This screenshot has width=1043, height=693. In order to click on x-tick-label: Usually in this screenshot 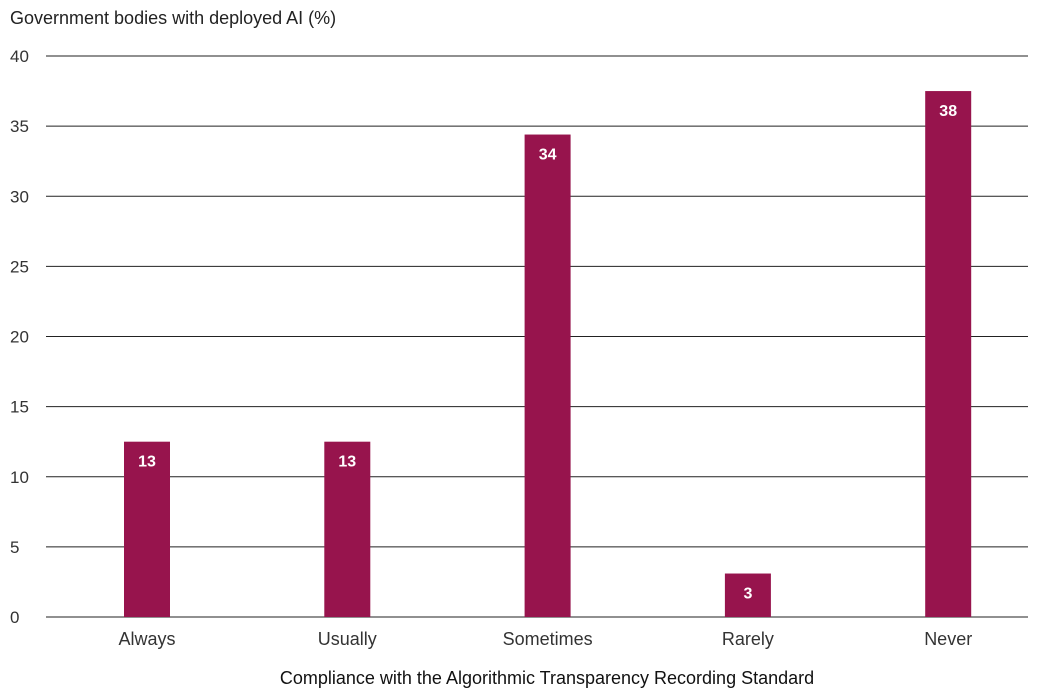, I will do `click(347, 639)`.